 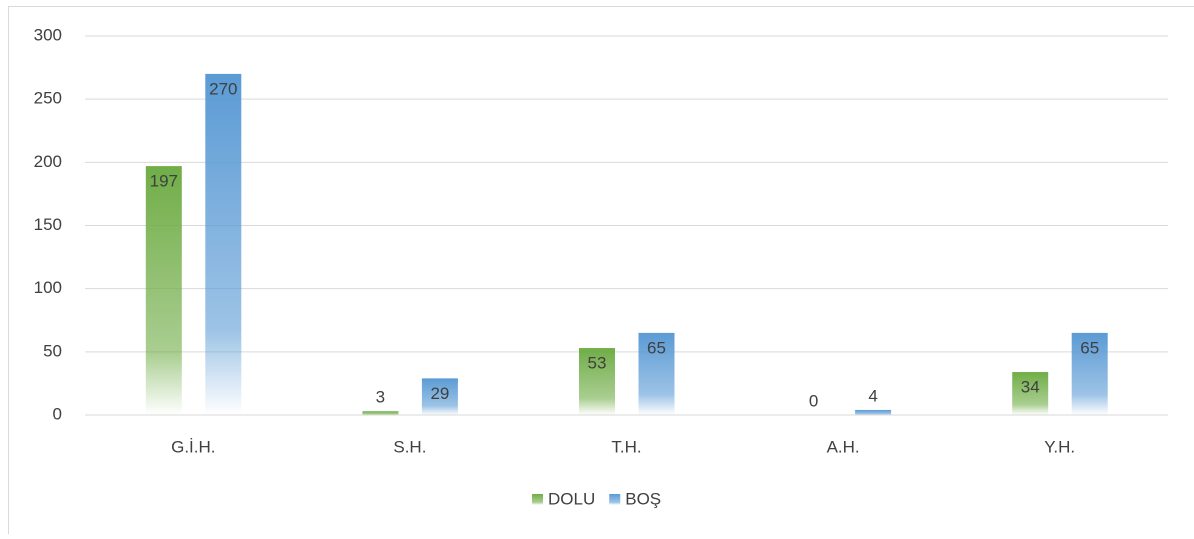 What do you see at coordinates (52, 350) in the screenshot?
I see `y-tick-label: 50` at bounding box center [52, 350].